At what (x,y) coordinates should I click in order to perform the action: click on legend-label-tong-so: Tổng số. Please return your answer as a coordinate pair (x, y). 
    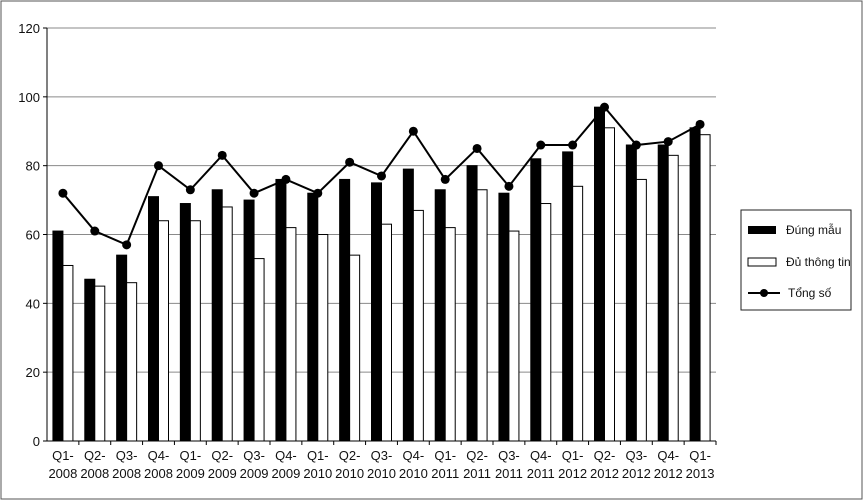
    Looking at the image, I should click on (810, 293).